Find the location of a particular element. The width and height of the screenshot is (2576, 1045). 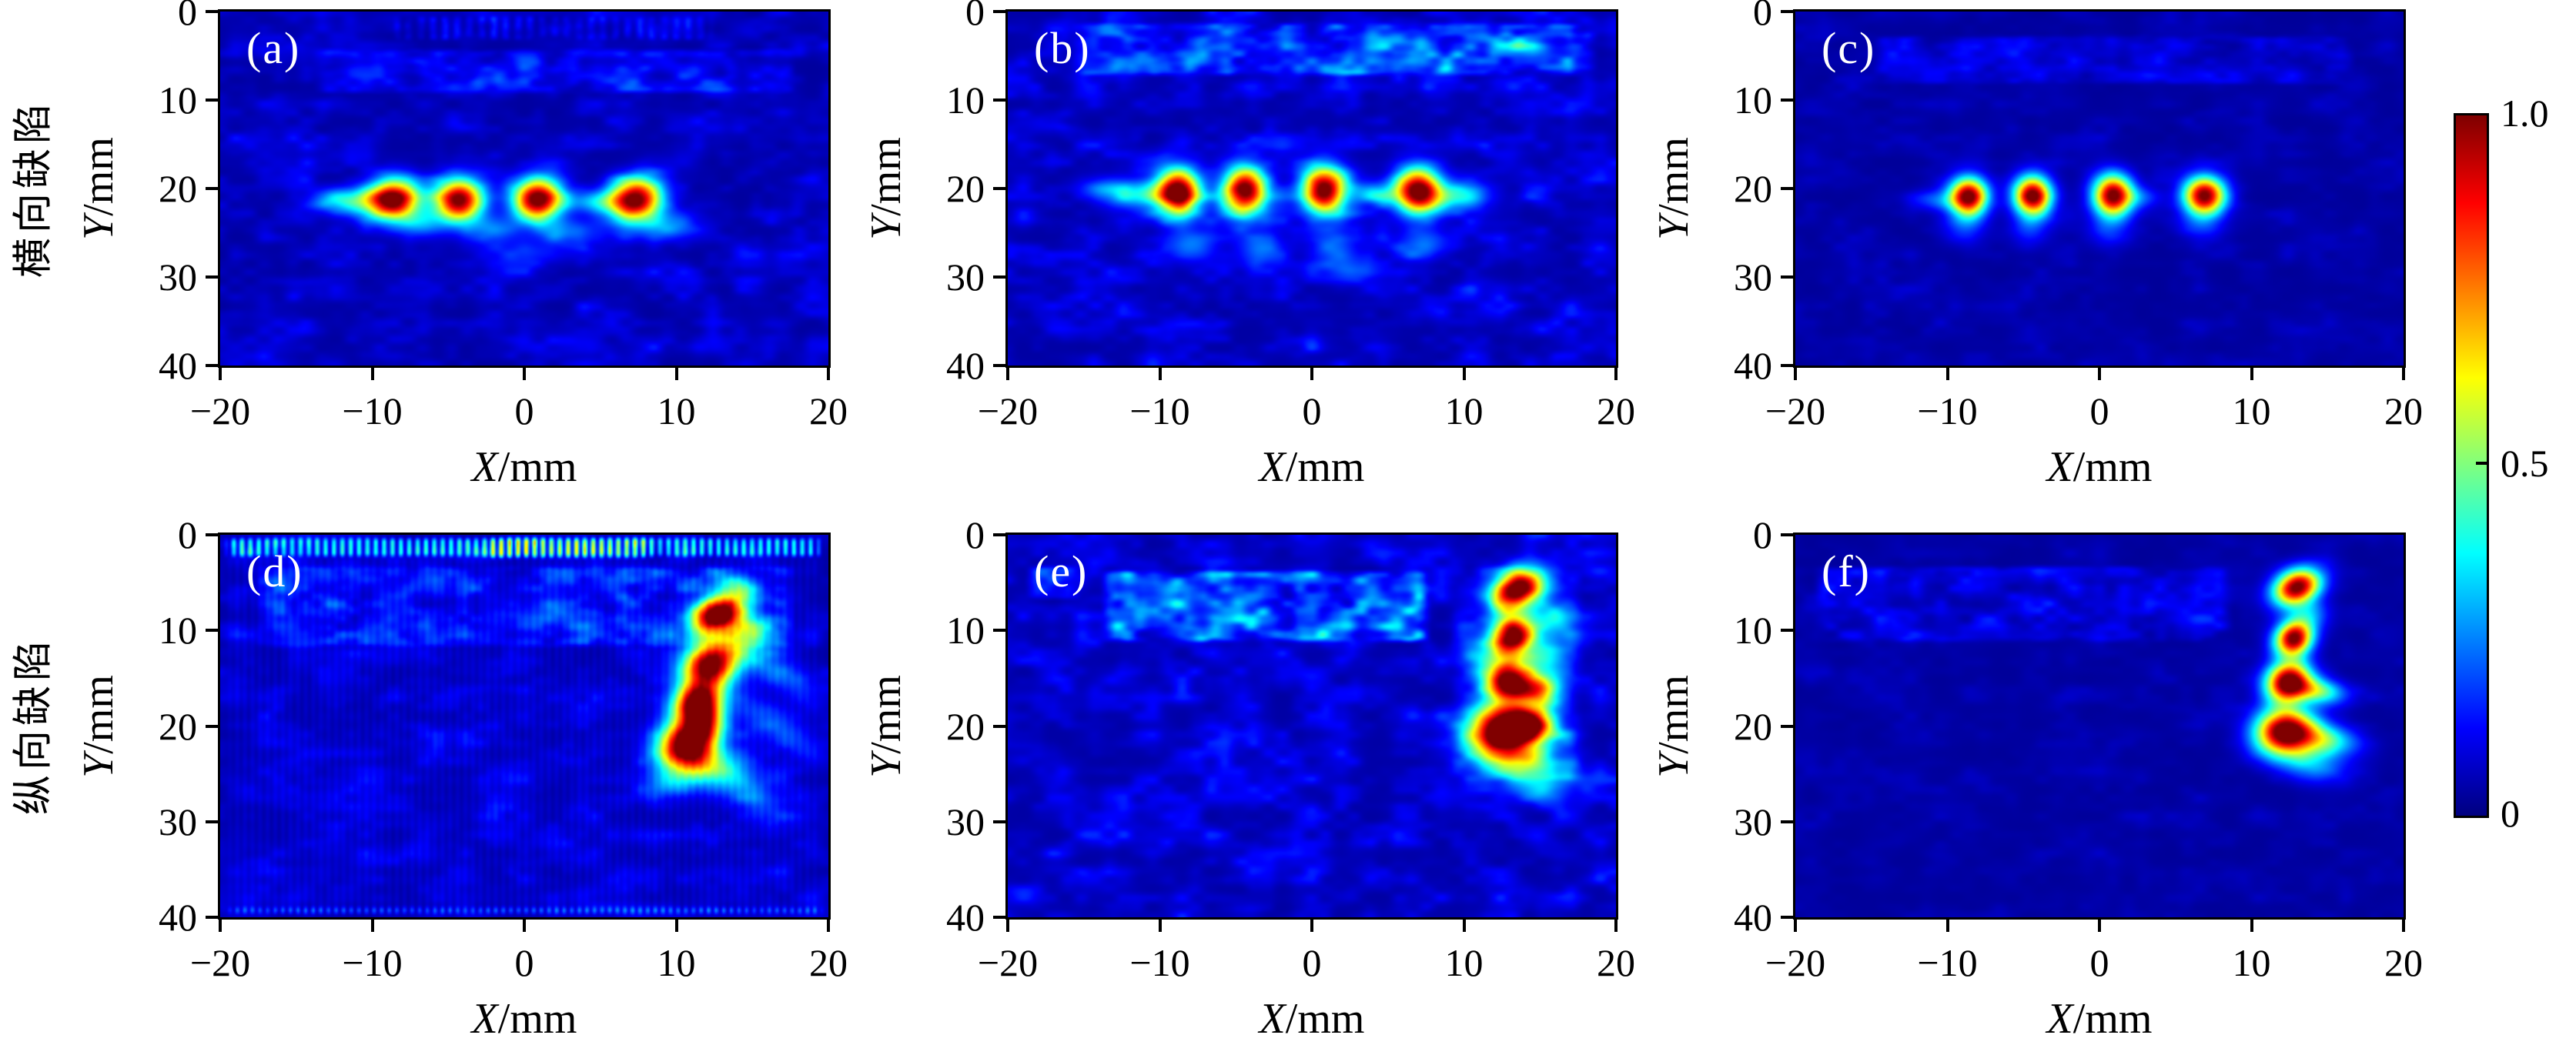

colorbar is located at coordinates (2471, 465).